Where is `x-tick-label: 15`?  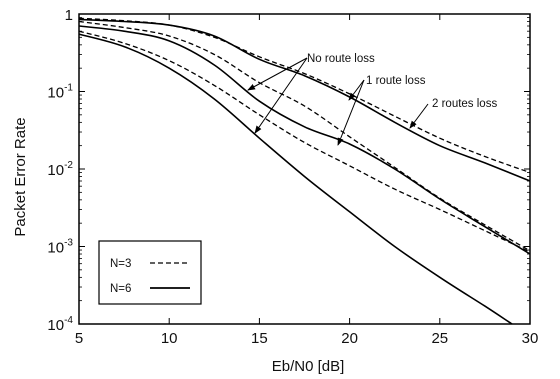 x-tick-label: 15 is located at coordinates (259, 338).